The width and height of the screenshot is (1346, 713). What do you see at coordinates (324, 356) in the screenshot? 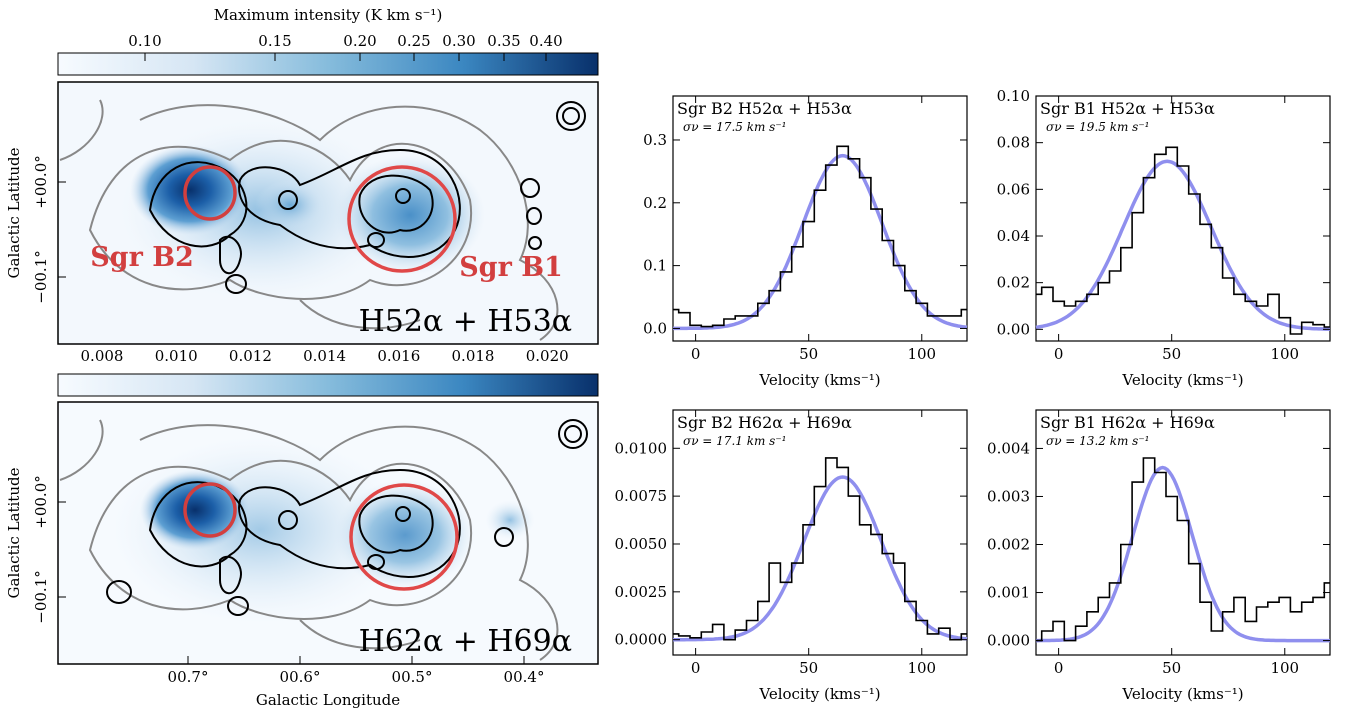
I see `colorbar-bottom-tick-label: 0.014` at bounding box center [324, 356].